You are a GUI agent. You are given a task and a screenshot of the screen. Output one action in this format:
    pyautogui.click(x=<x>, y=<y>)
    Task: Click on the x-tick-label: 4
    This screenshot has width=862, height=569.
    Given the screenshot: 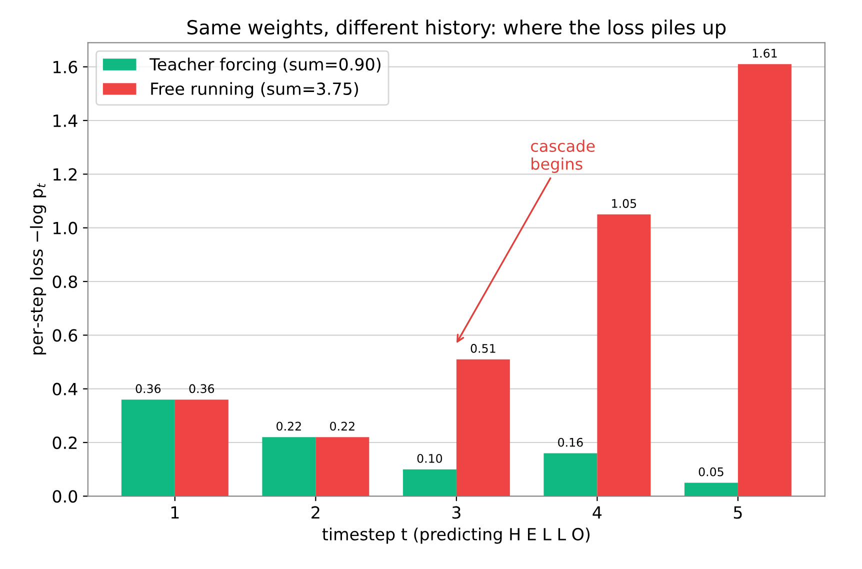 What is the action you would take?
    pyautogui.click(x=597, y=512)
    